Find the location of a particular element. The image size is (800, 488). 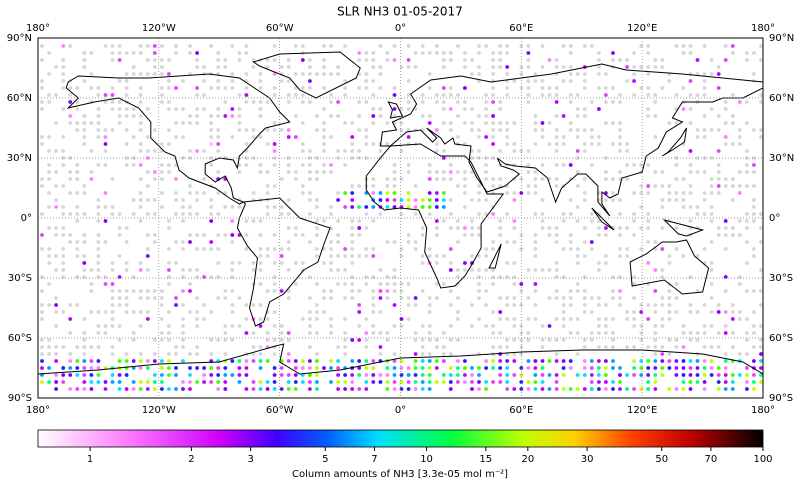

lat-tick-label: 0° is located at coordinates (26, 218).